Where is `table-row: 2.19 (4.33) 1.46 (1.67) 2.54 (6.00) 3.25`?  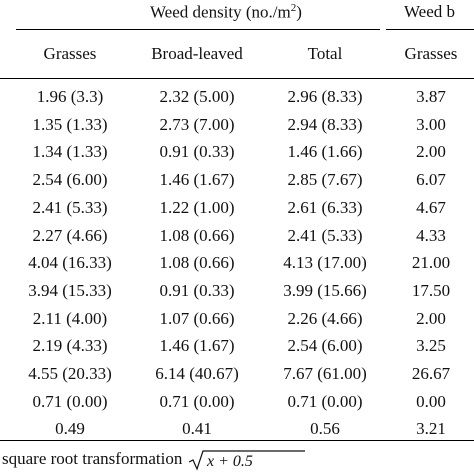 table-row: 2.19 (4.33) 1.46 (1.67) 2.54 (6.00) 3.25 is located at coordinates (237, 348).